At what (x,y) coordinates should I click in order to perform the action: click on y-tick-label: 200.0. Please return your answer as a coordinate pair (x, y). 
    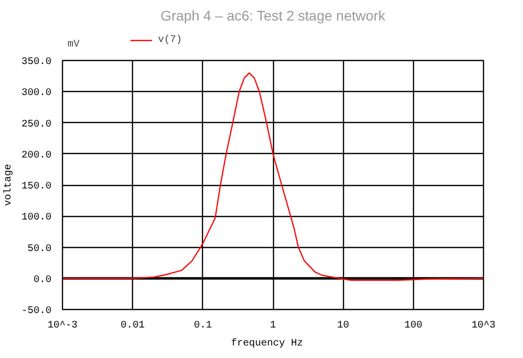
    Looking at the image, I should click on (36, 156).